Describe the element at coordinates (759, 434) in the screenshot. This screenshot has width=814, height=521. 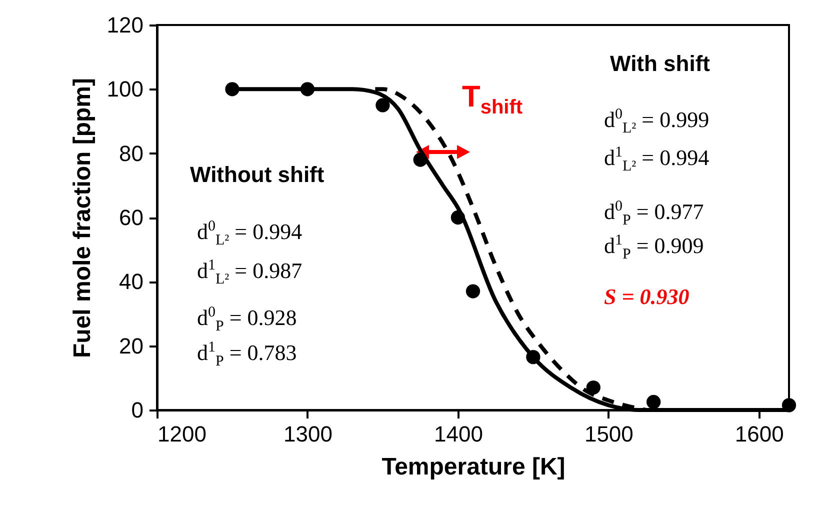
I see `x-tick-label: 1600` at that location.